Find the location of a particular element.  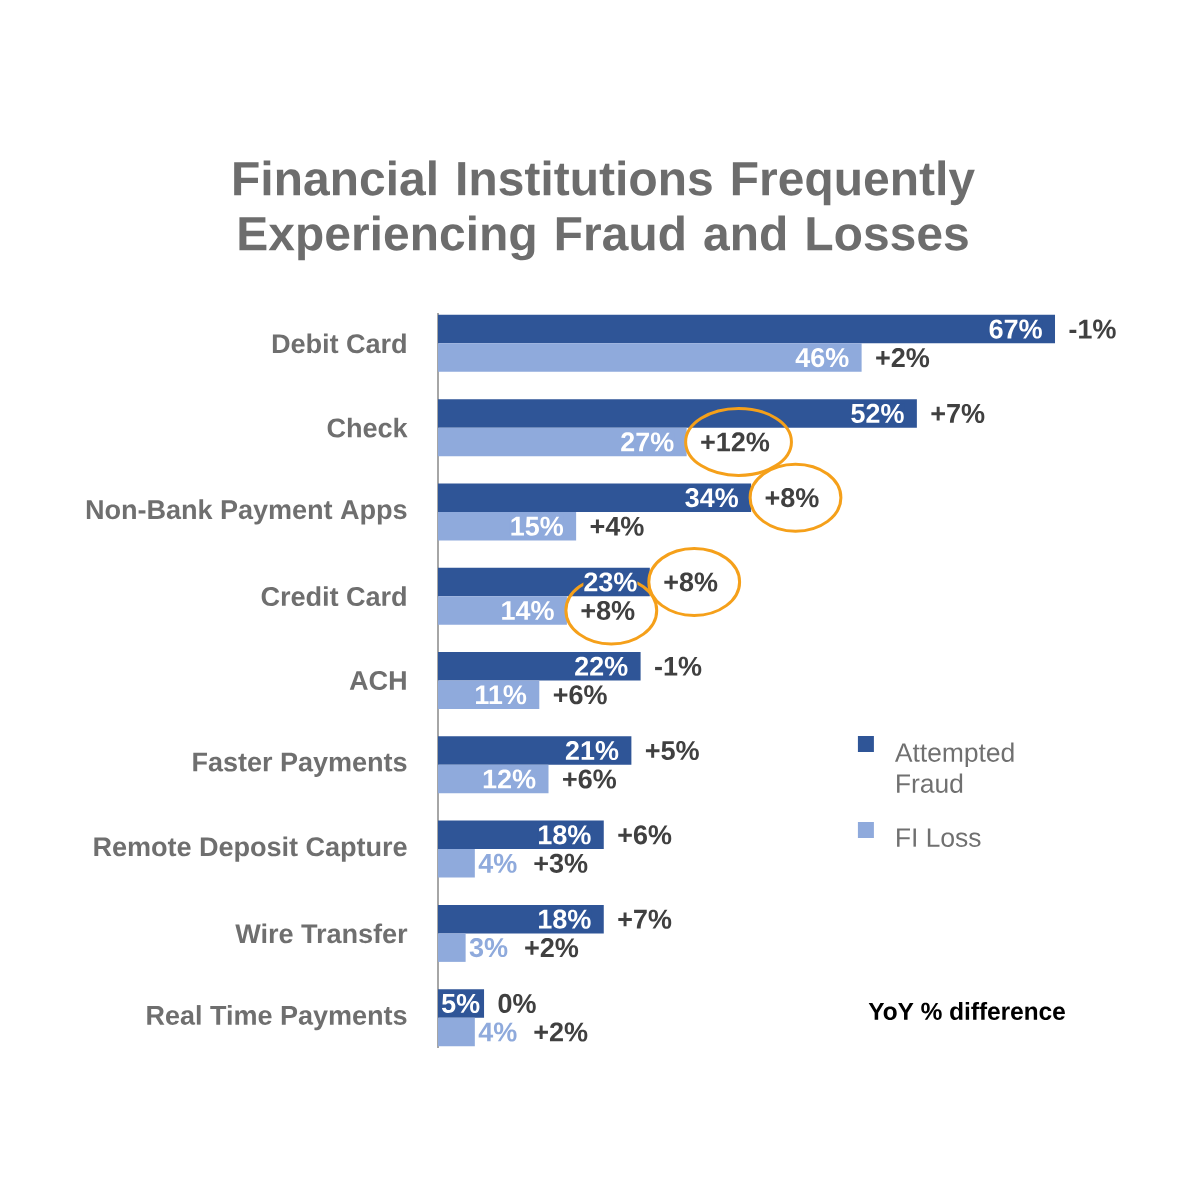

y-tick-label: Real Time Payments is located at coordinates (277, 1018).